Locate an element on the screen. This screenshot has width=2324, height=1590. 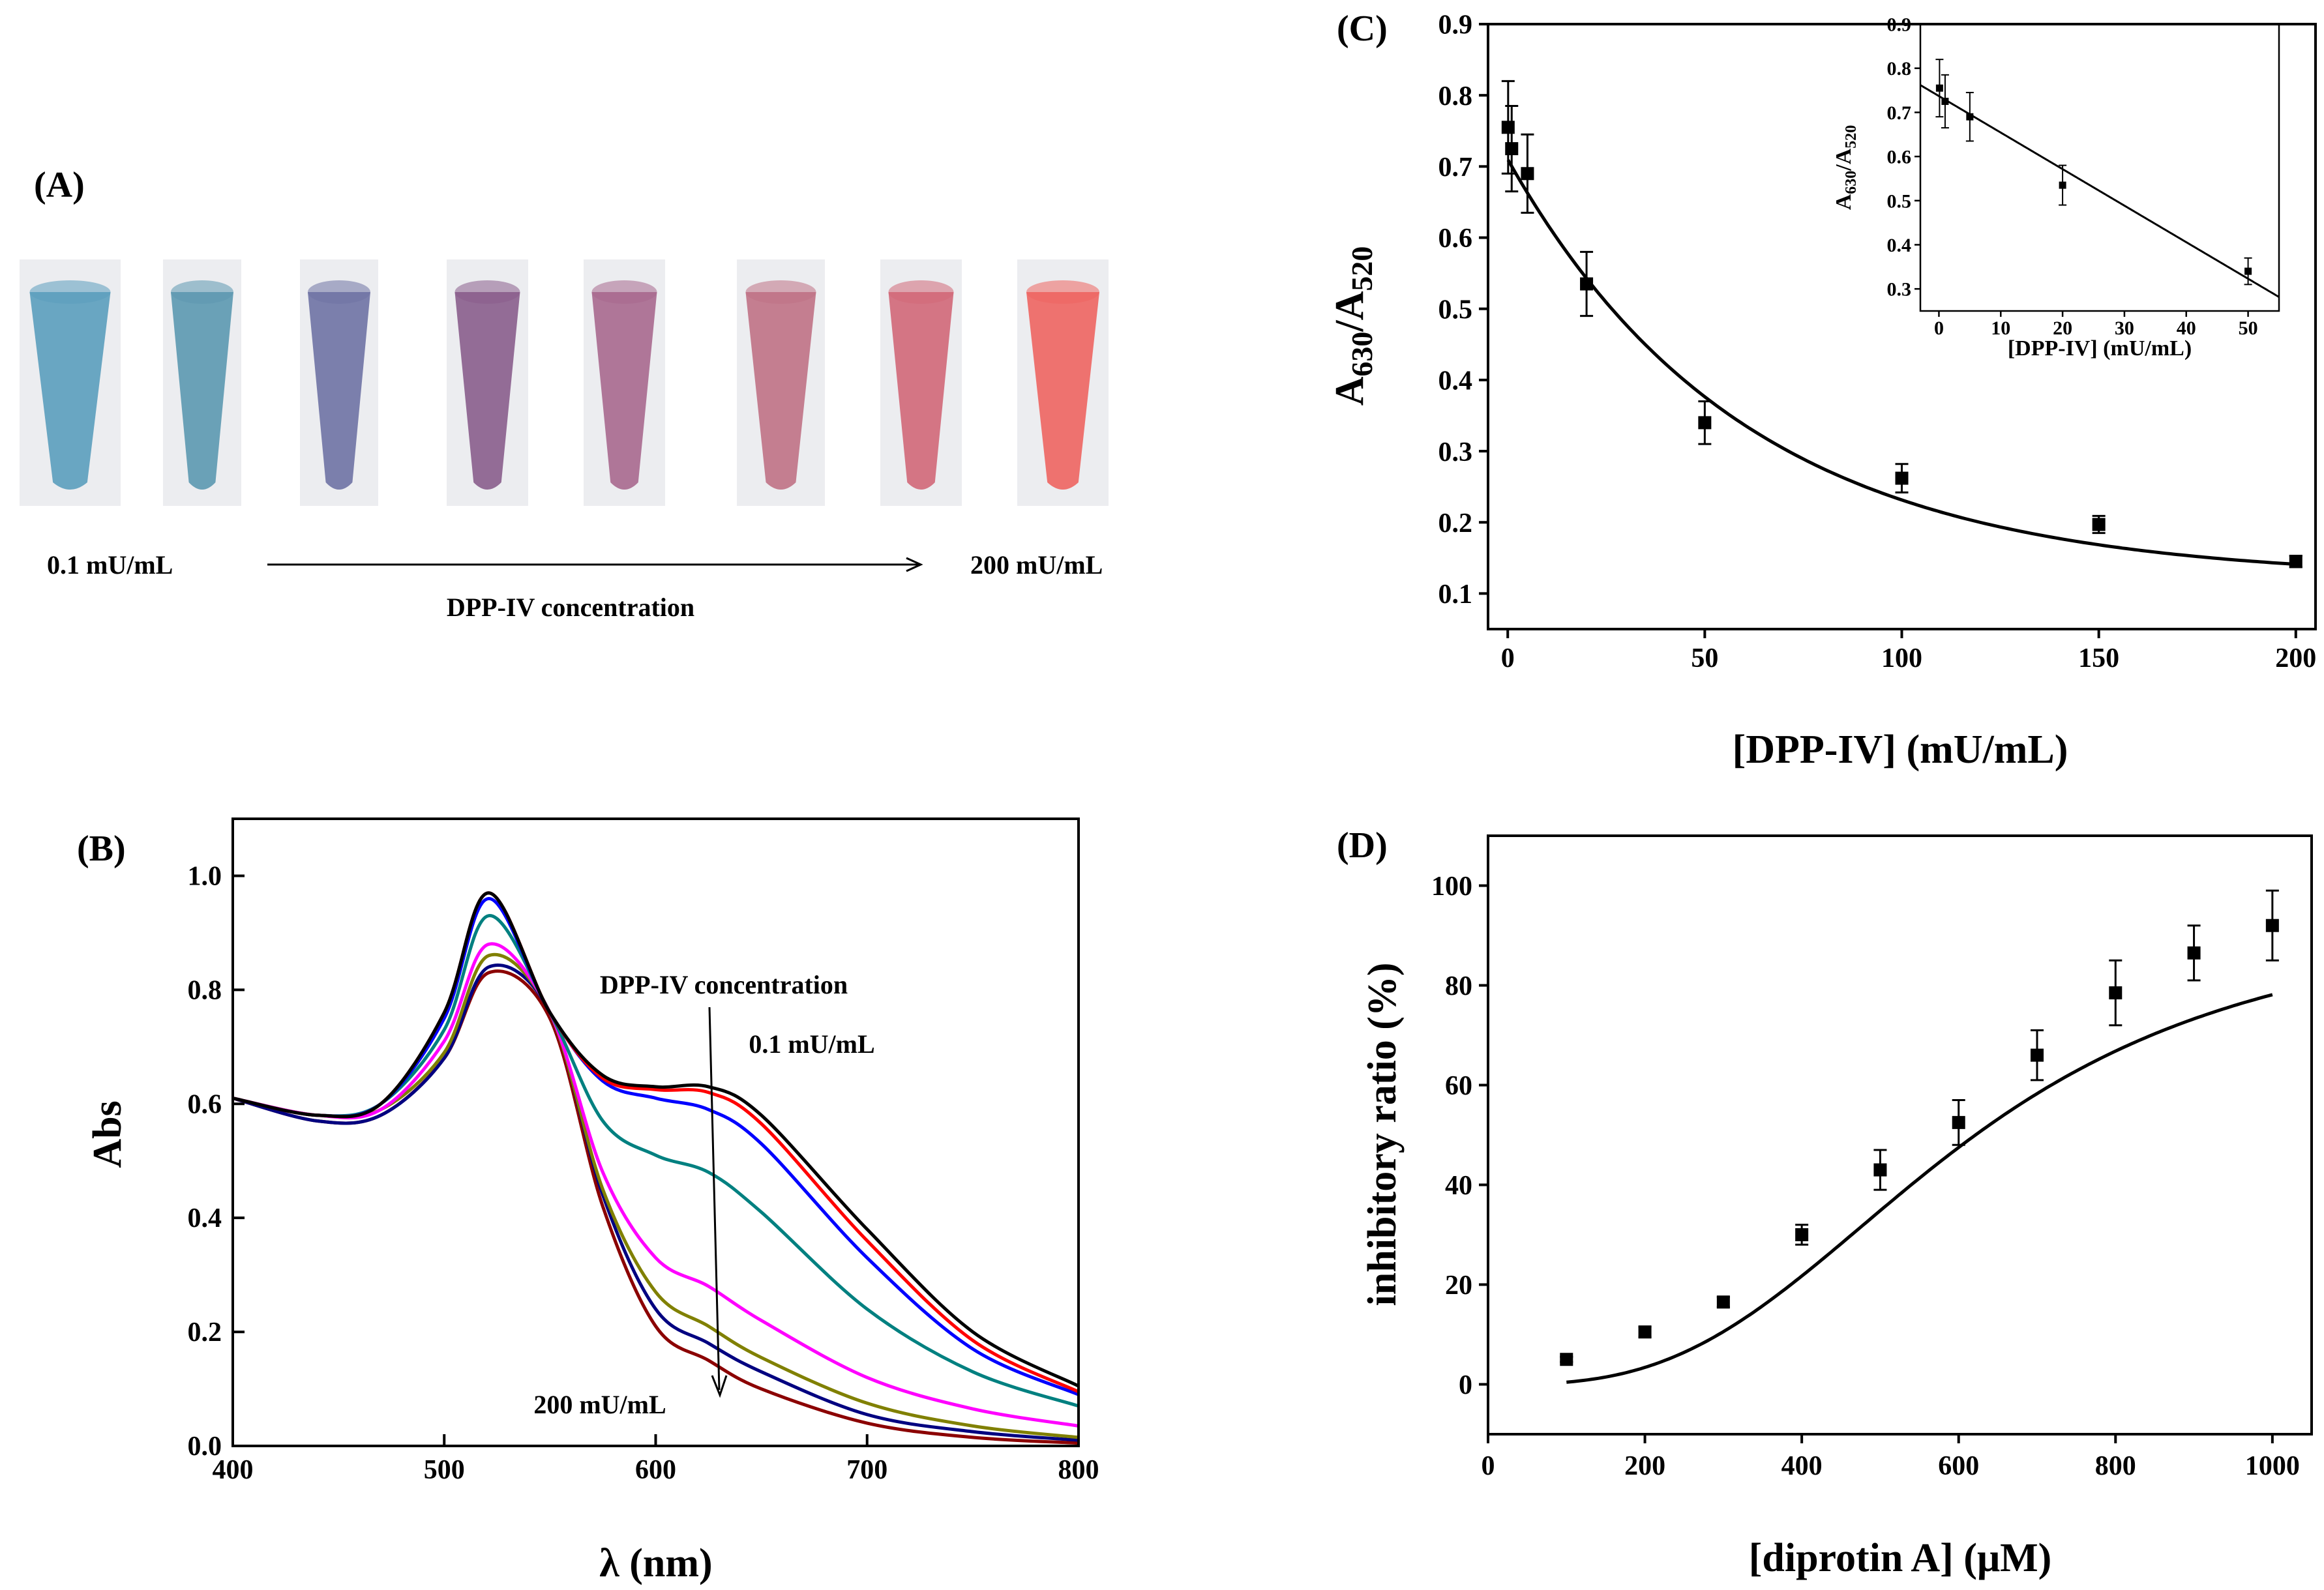
panel-c-inset-frame is located at coordinates (2100, 168).